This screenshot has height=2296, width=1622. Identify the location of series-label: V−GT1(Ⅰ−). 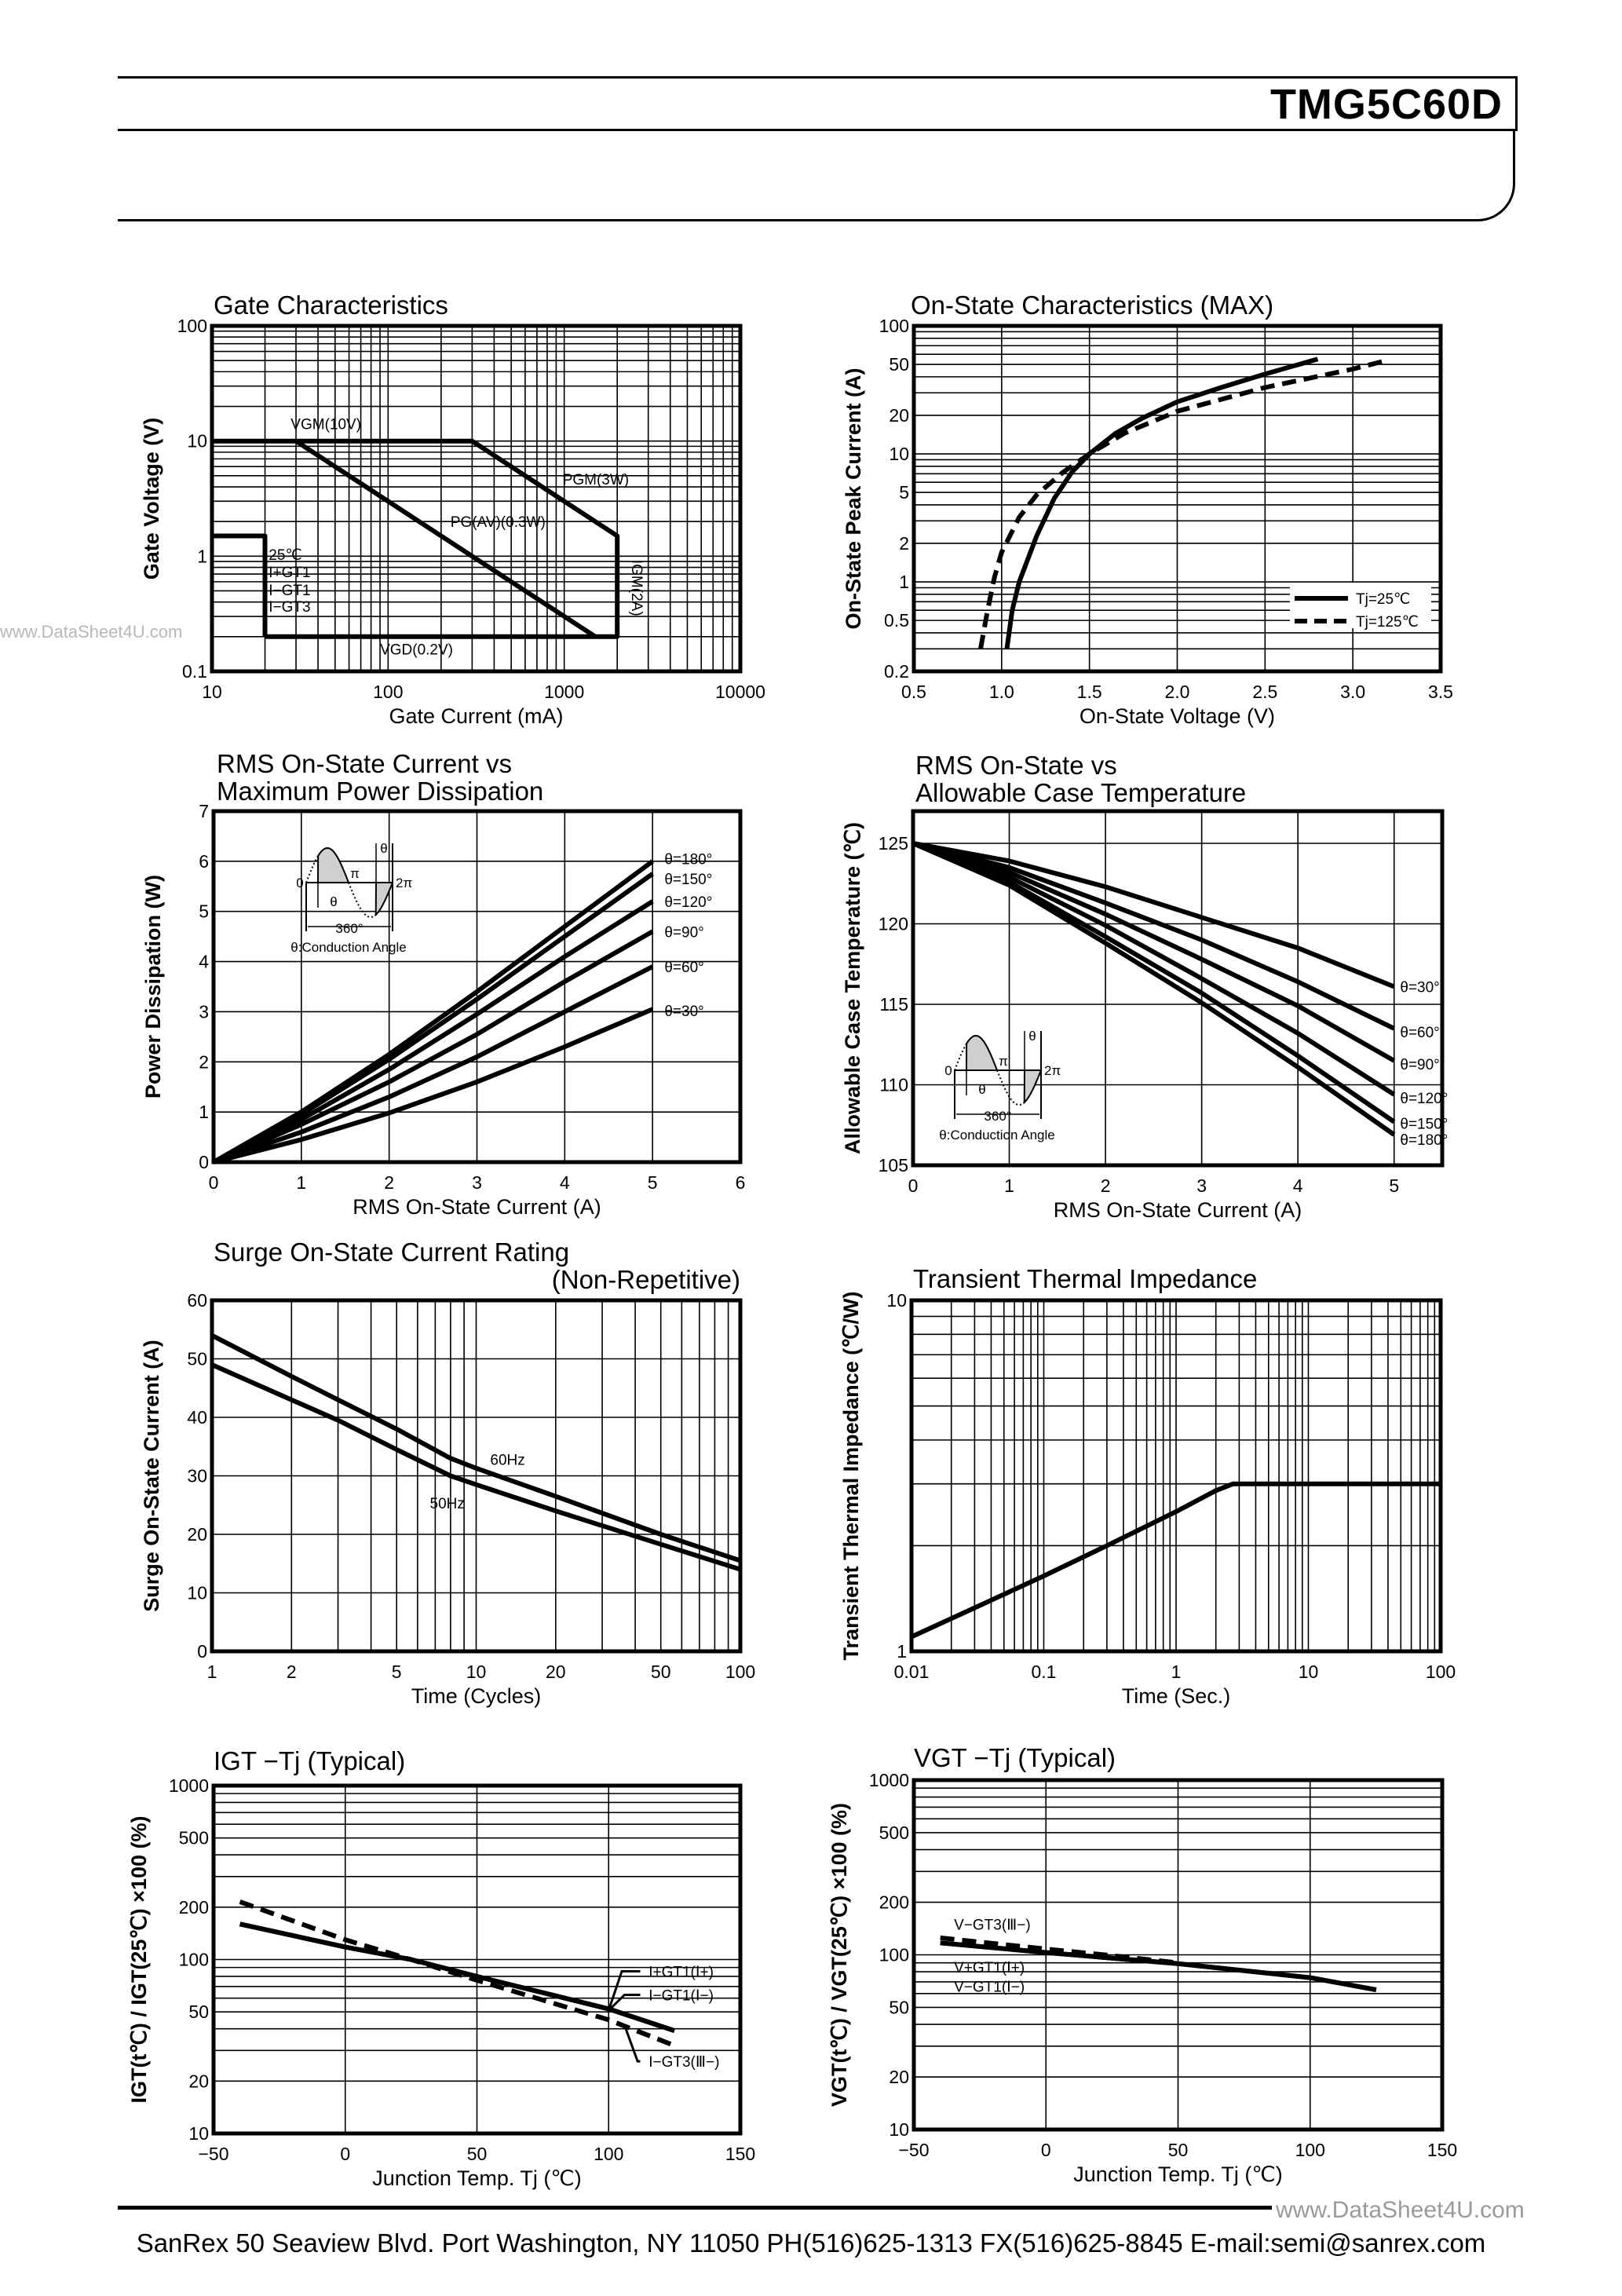
(990, 1988).